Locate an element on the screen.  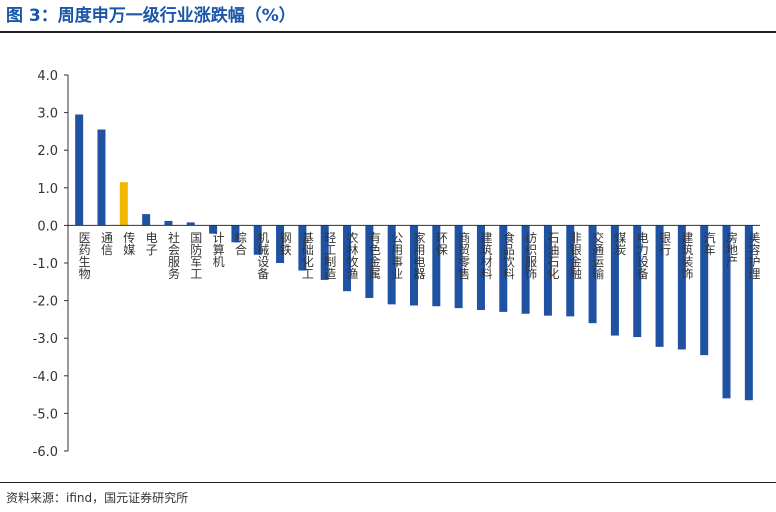
x-tick-label: 公用事业 is located at coordinates (397, 255).